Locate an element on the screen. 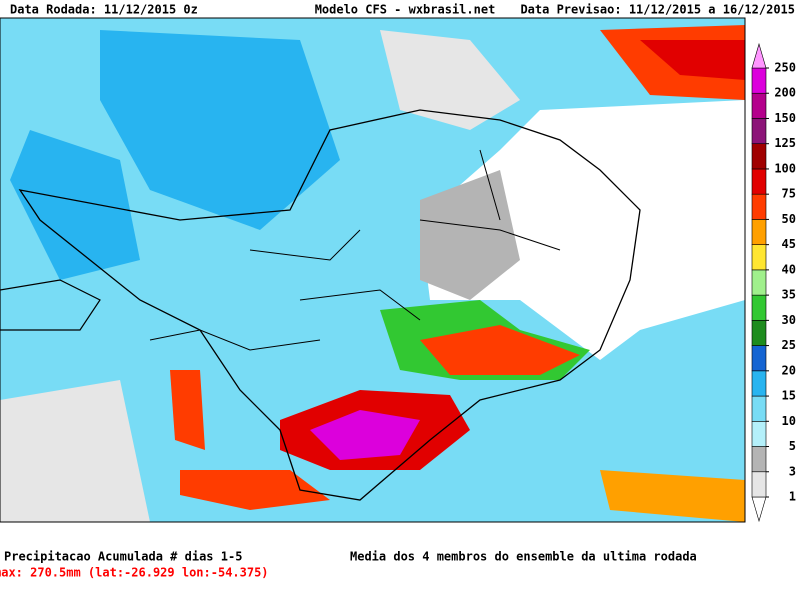  colorbar-label: 20 is located at coordinates (789, 370).